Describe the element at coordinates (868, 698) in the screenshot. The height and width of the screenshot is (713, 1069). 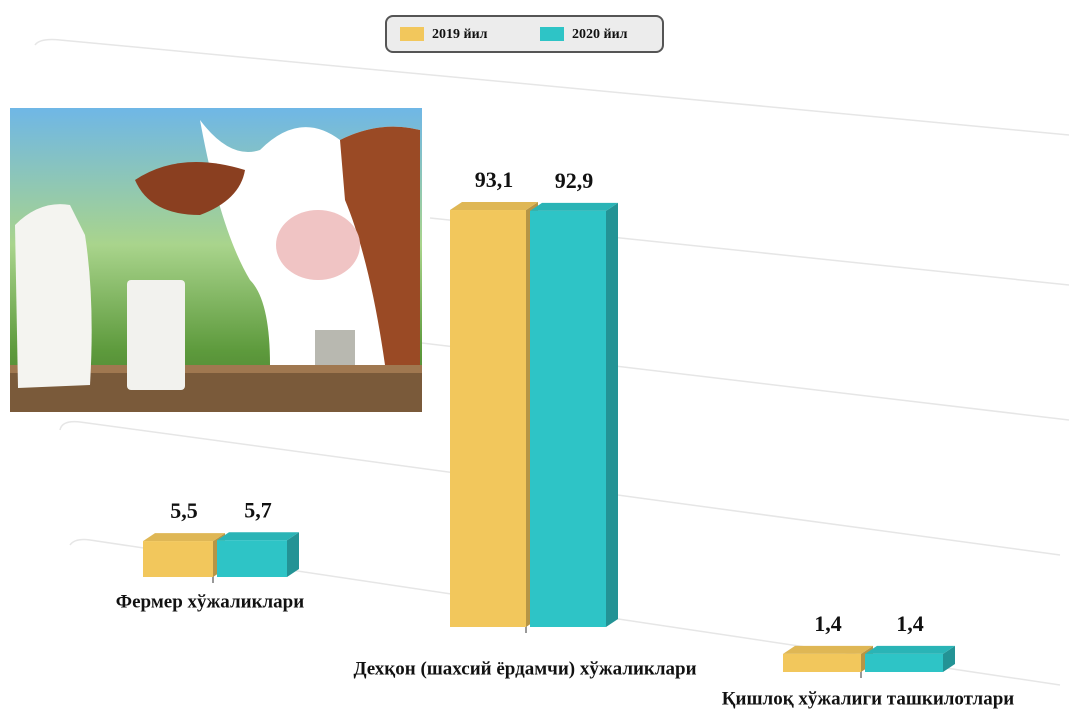
I see `x-tick-label: Қишлоқ хўжалиги ташкилотлари` at that location.